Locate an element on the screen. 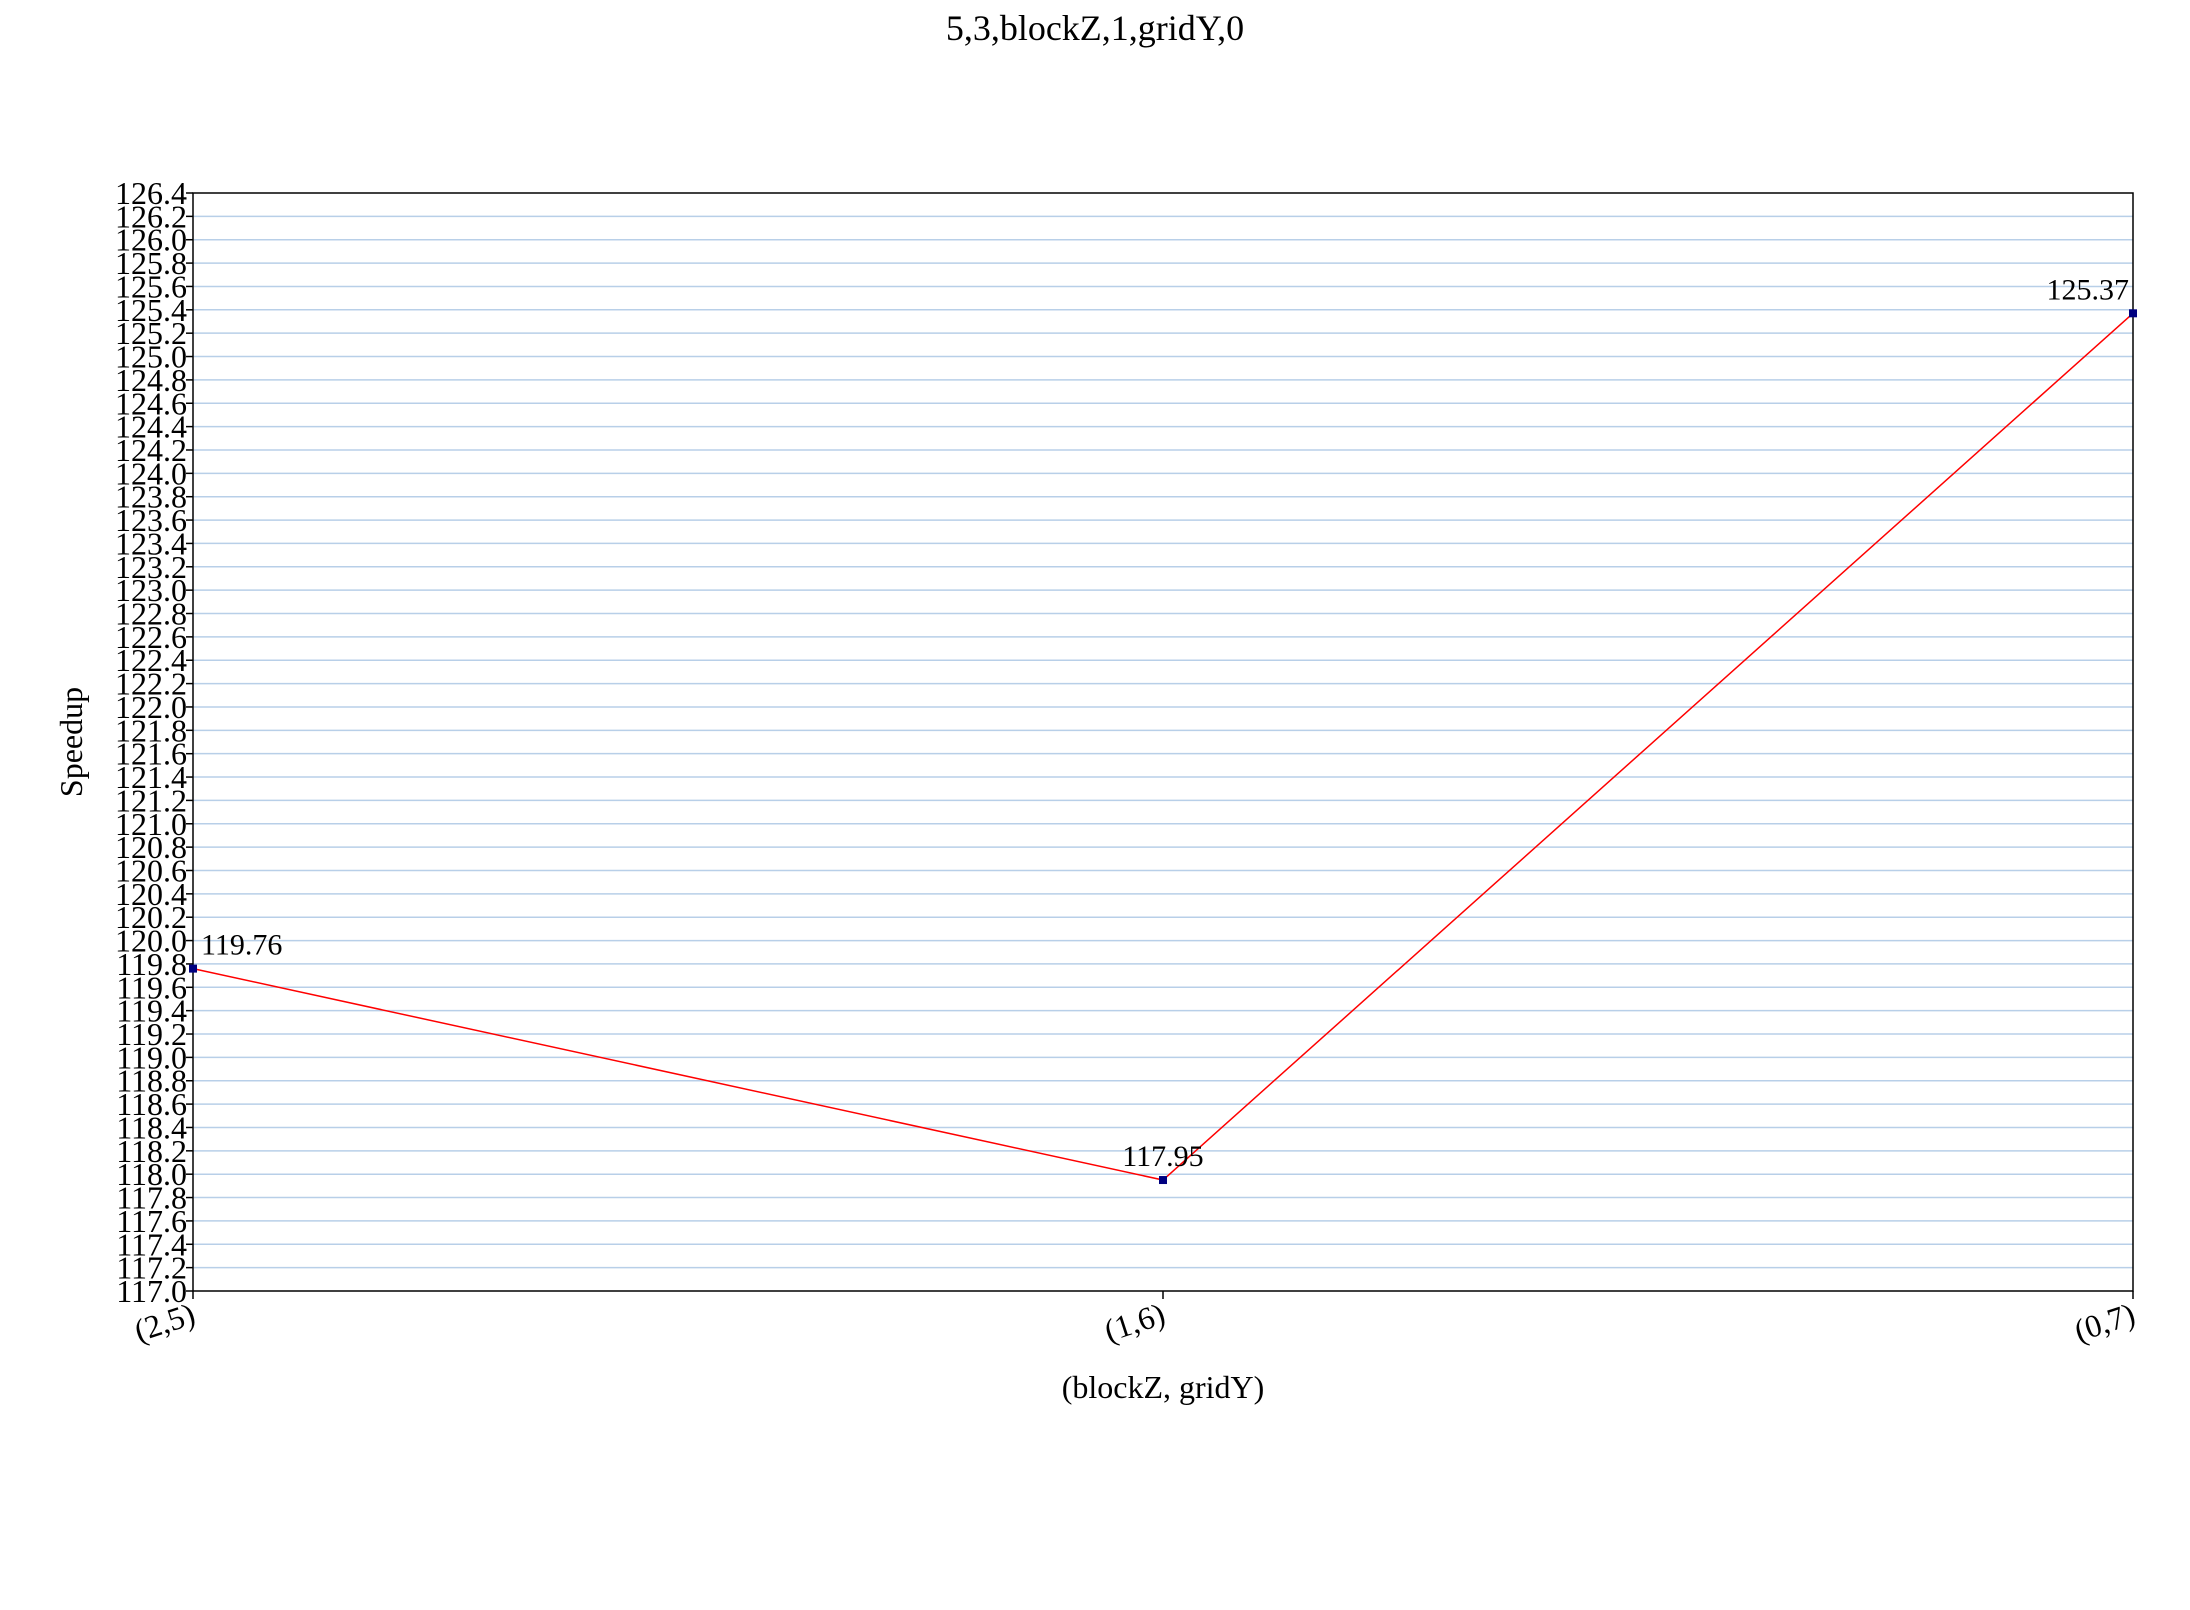 The height and width of the screenshot is (1610, 2190). y-tick-label: 118.2 is located at coordinates (151, 1151).